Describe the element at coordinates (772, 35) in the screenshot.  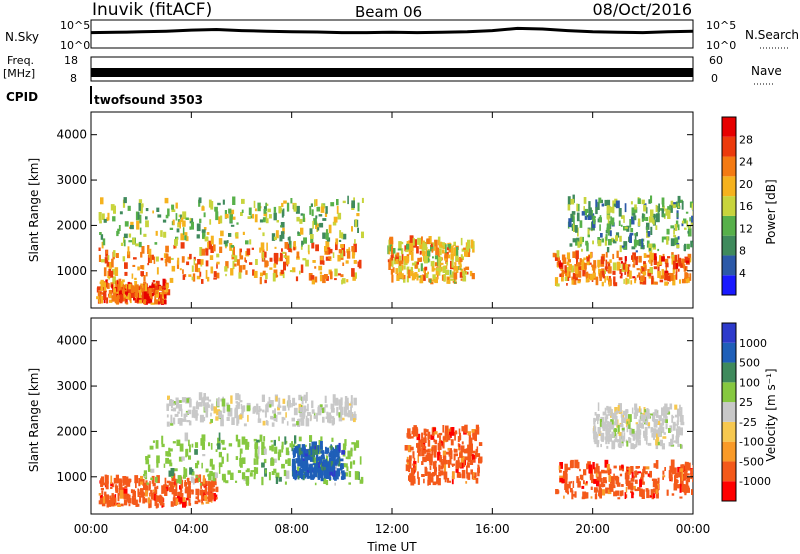
I see `nsearch-label: N.Search` at that location.